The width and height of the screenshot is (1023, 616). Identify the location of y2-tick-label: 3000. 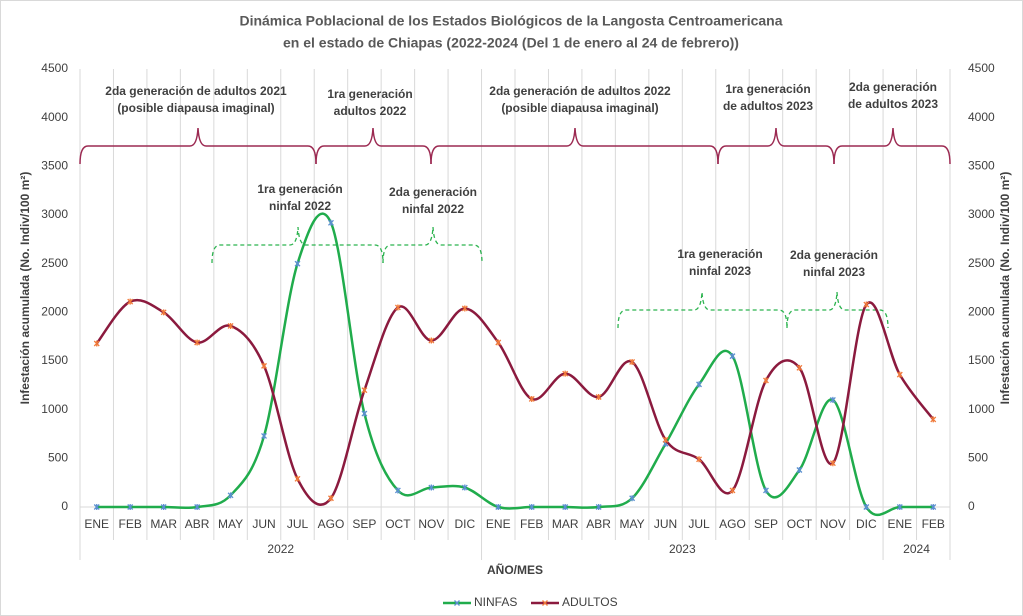
(981, 214).